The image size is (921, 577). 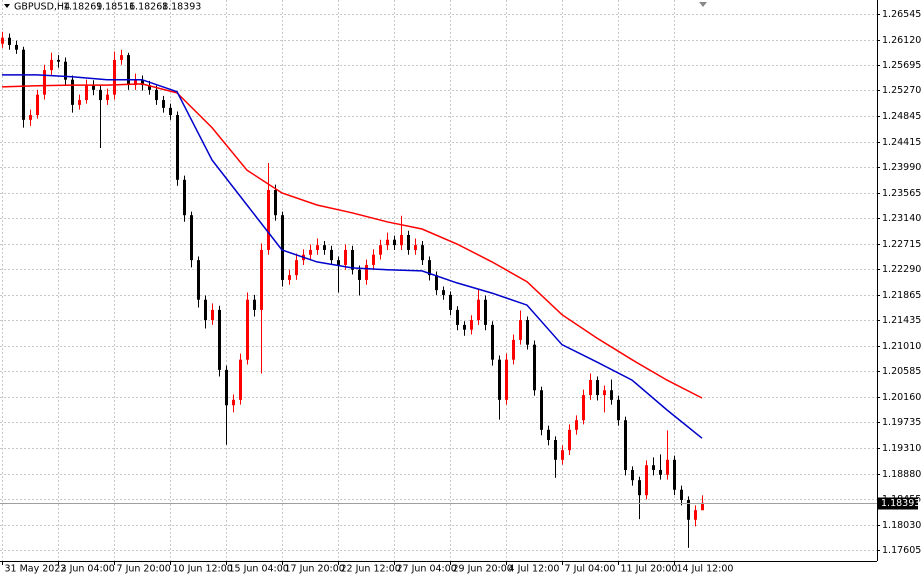 I want to click on open-value: 1.18269, so click(x=82, y=7).